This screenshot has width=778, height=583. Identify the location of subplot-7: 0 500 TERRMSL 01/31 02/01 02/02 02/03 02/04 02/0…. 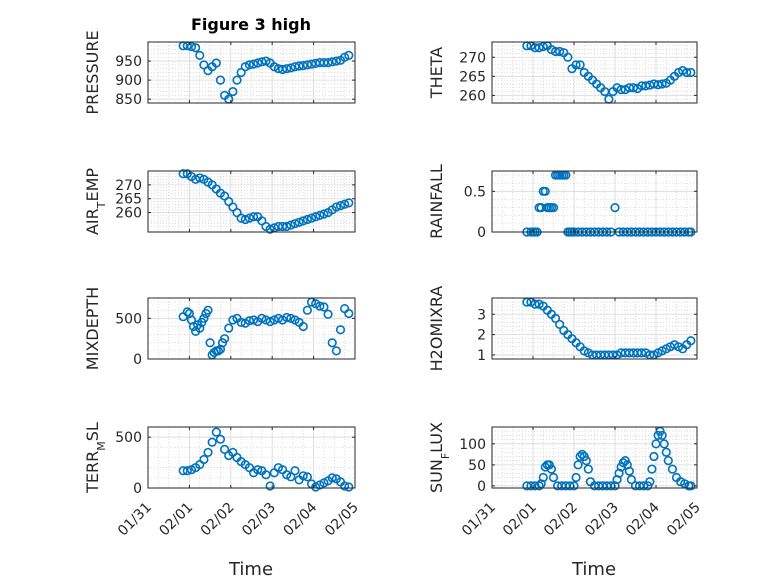
(222, 480).